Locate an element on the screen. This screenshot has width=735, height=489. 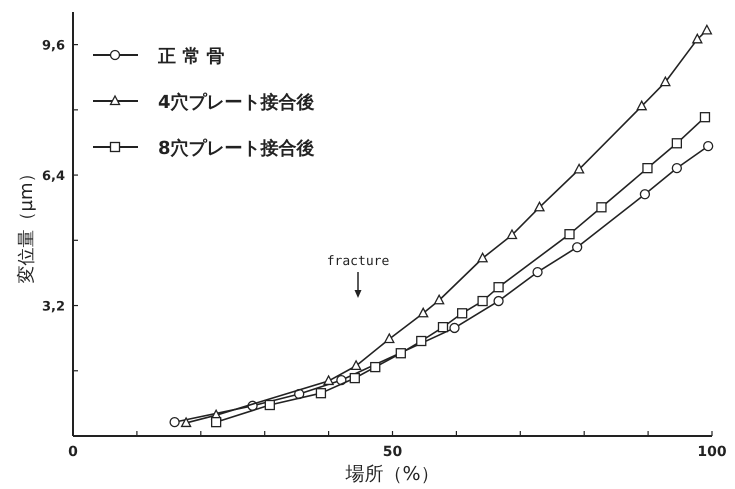
x-tick-label: 50 is located at coordinates (392, 452).